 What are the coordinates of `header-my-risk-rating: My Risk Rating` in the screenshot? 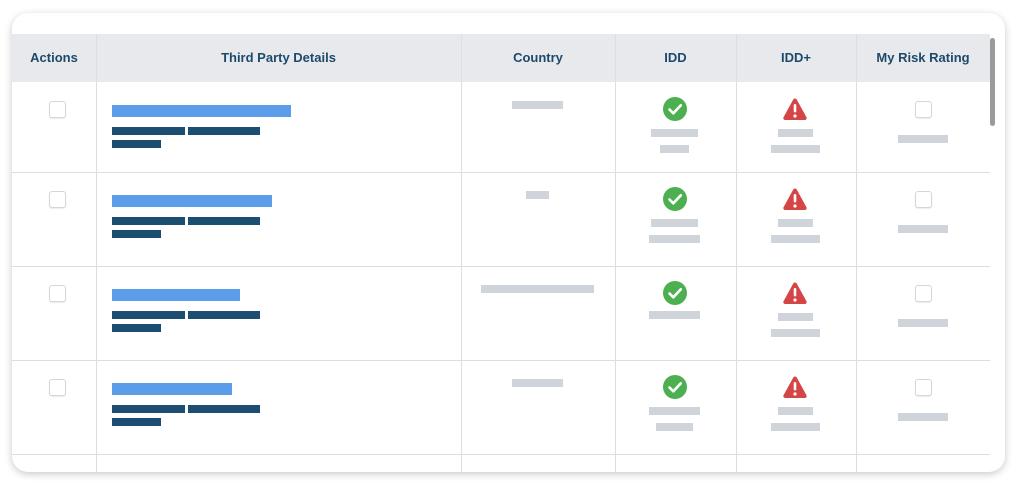 It's located at (923, 57).